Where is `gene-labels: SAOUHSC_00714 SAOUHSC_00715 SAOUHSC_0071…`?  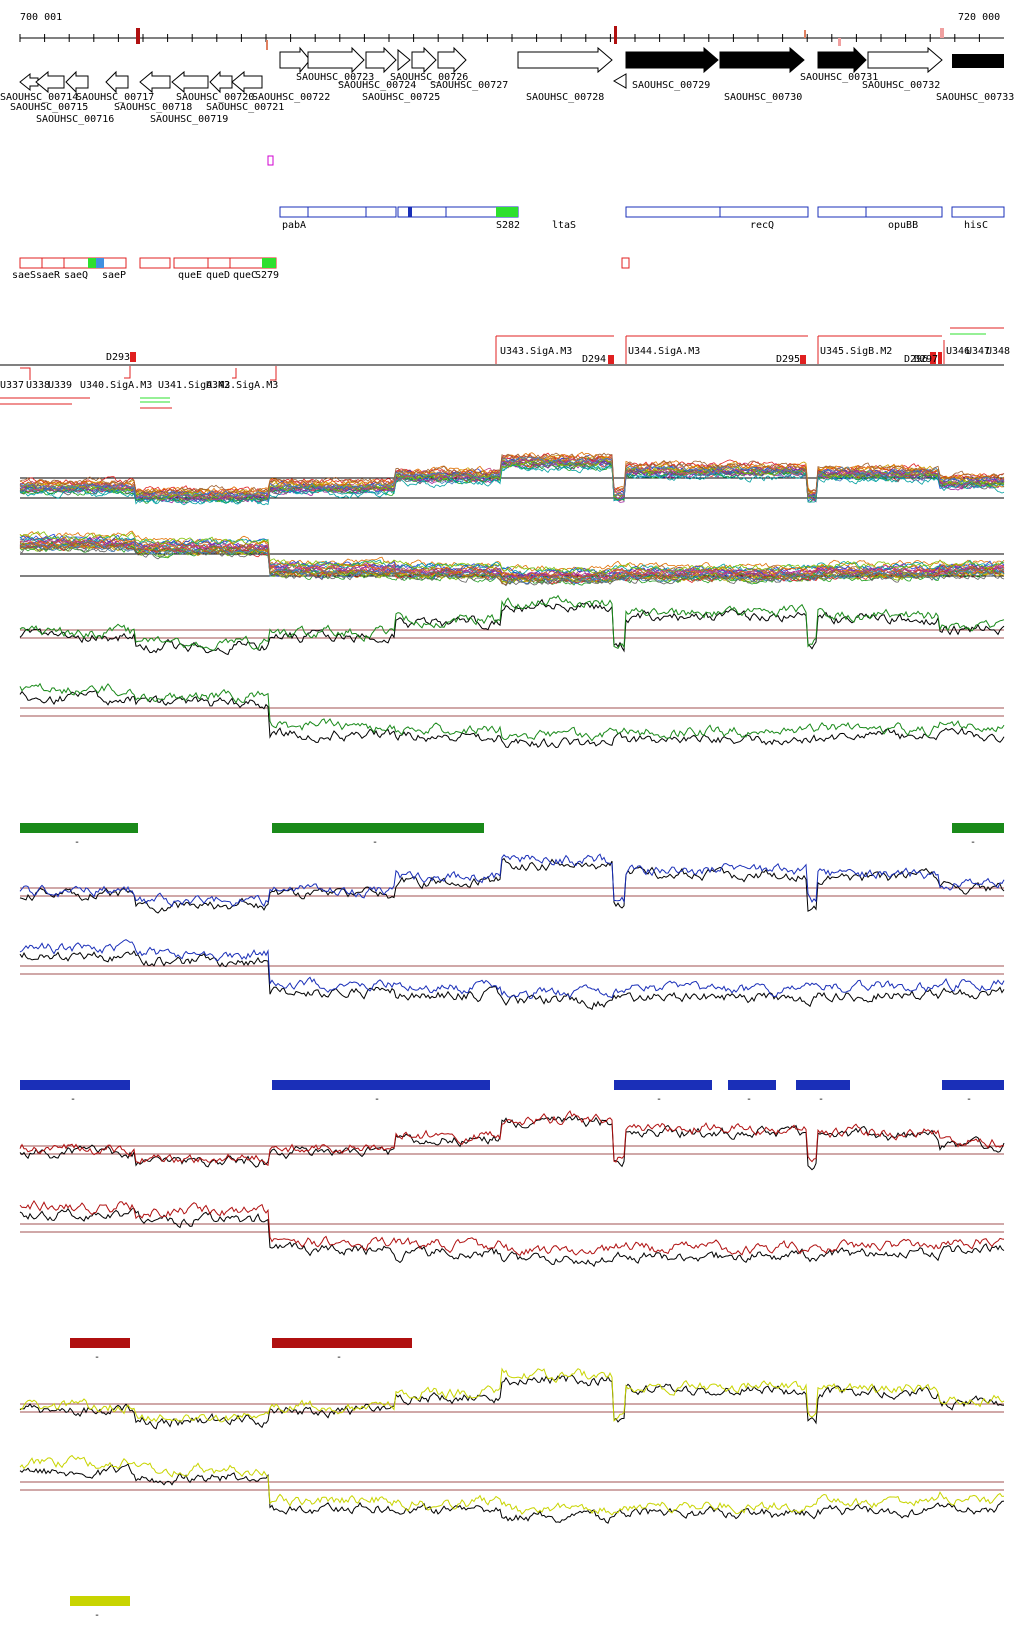 gene-labels: SAOUHSC_00714 SAOUHSC_00715 SAOUHSC_0071… is located at coordinates (507, 98).